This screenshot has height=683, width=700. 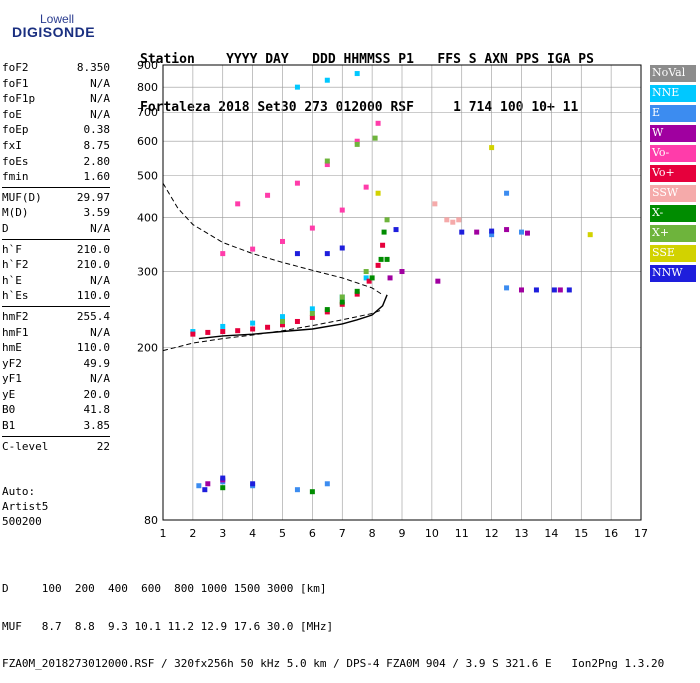 I want to click on param-name: hmF1, so click(x=15, y=332).